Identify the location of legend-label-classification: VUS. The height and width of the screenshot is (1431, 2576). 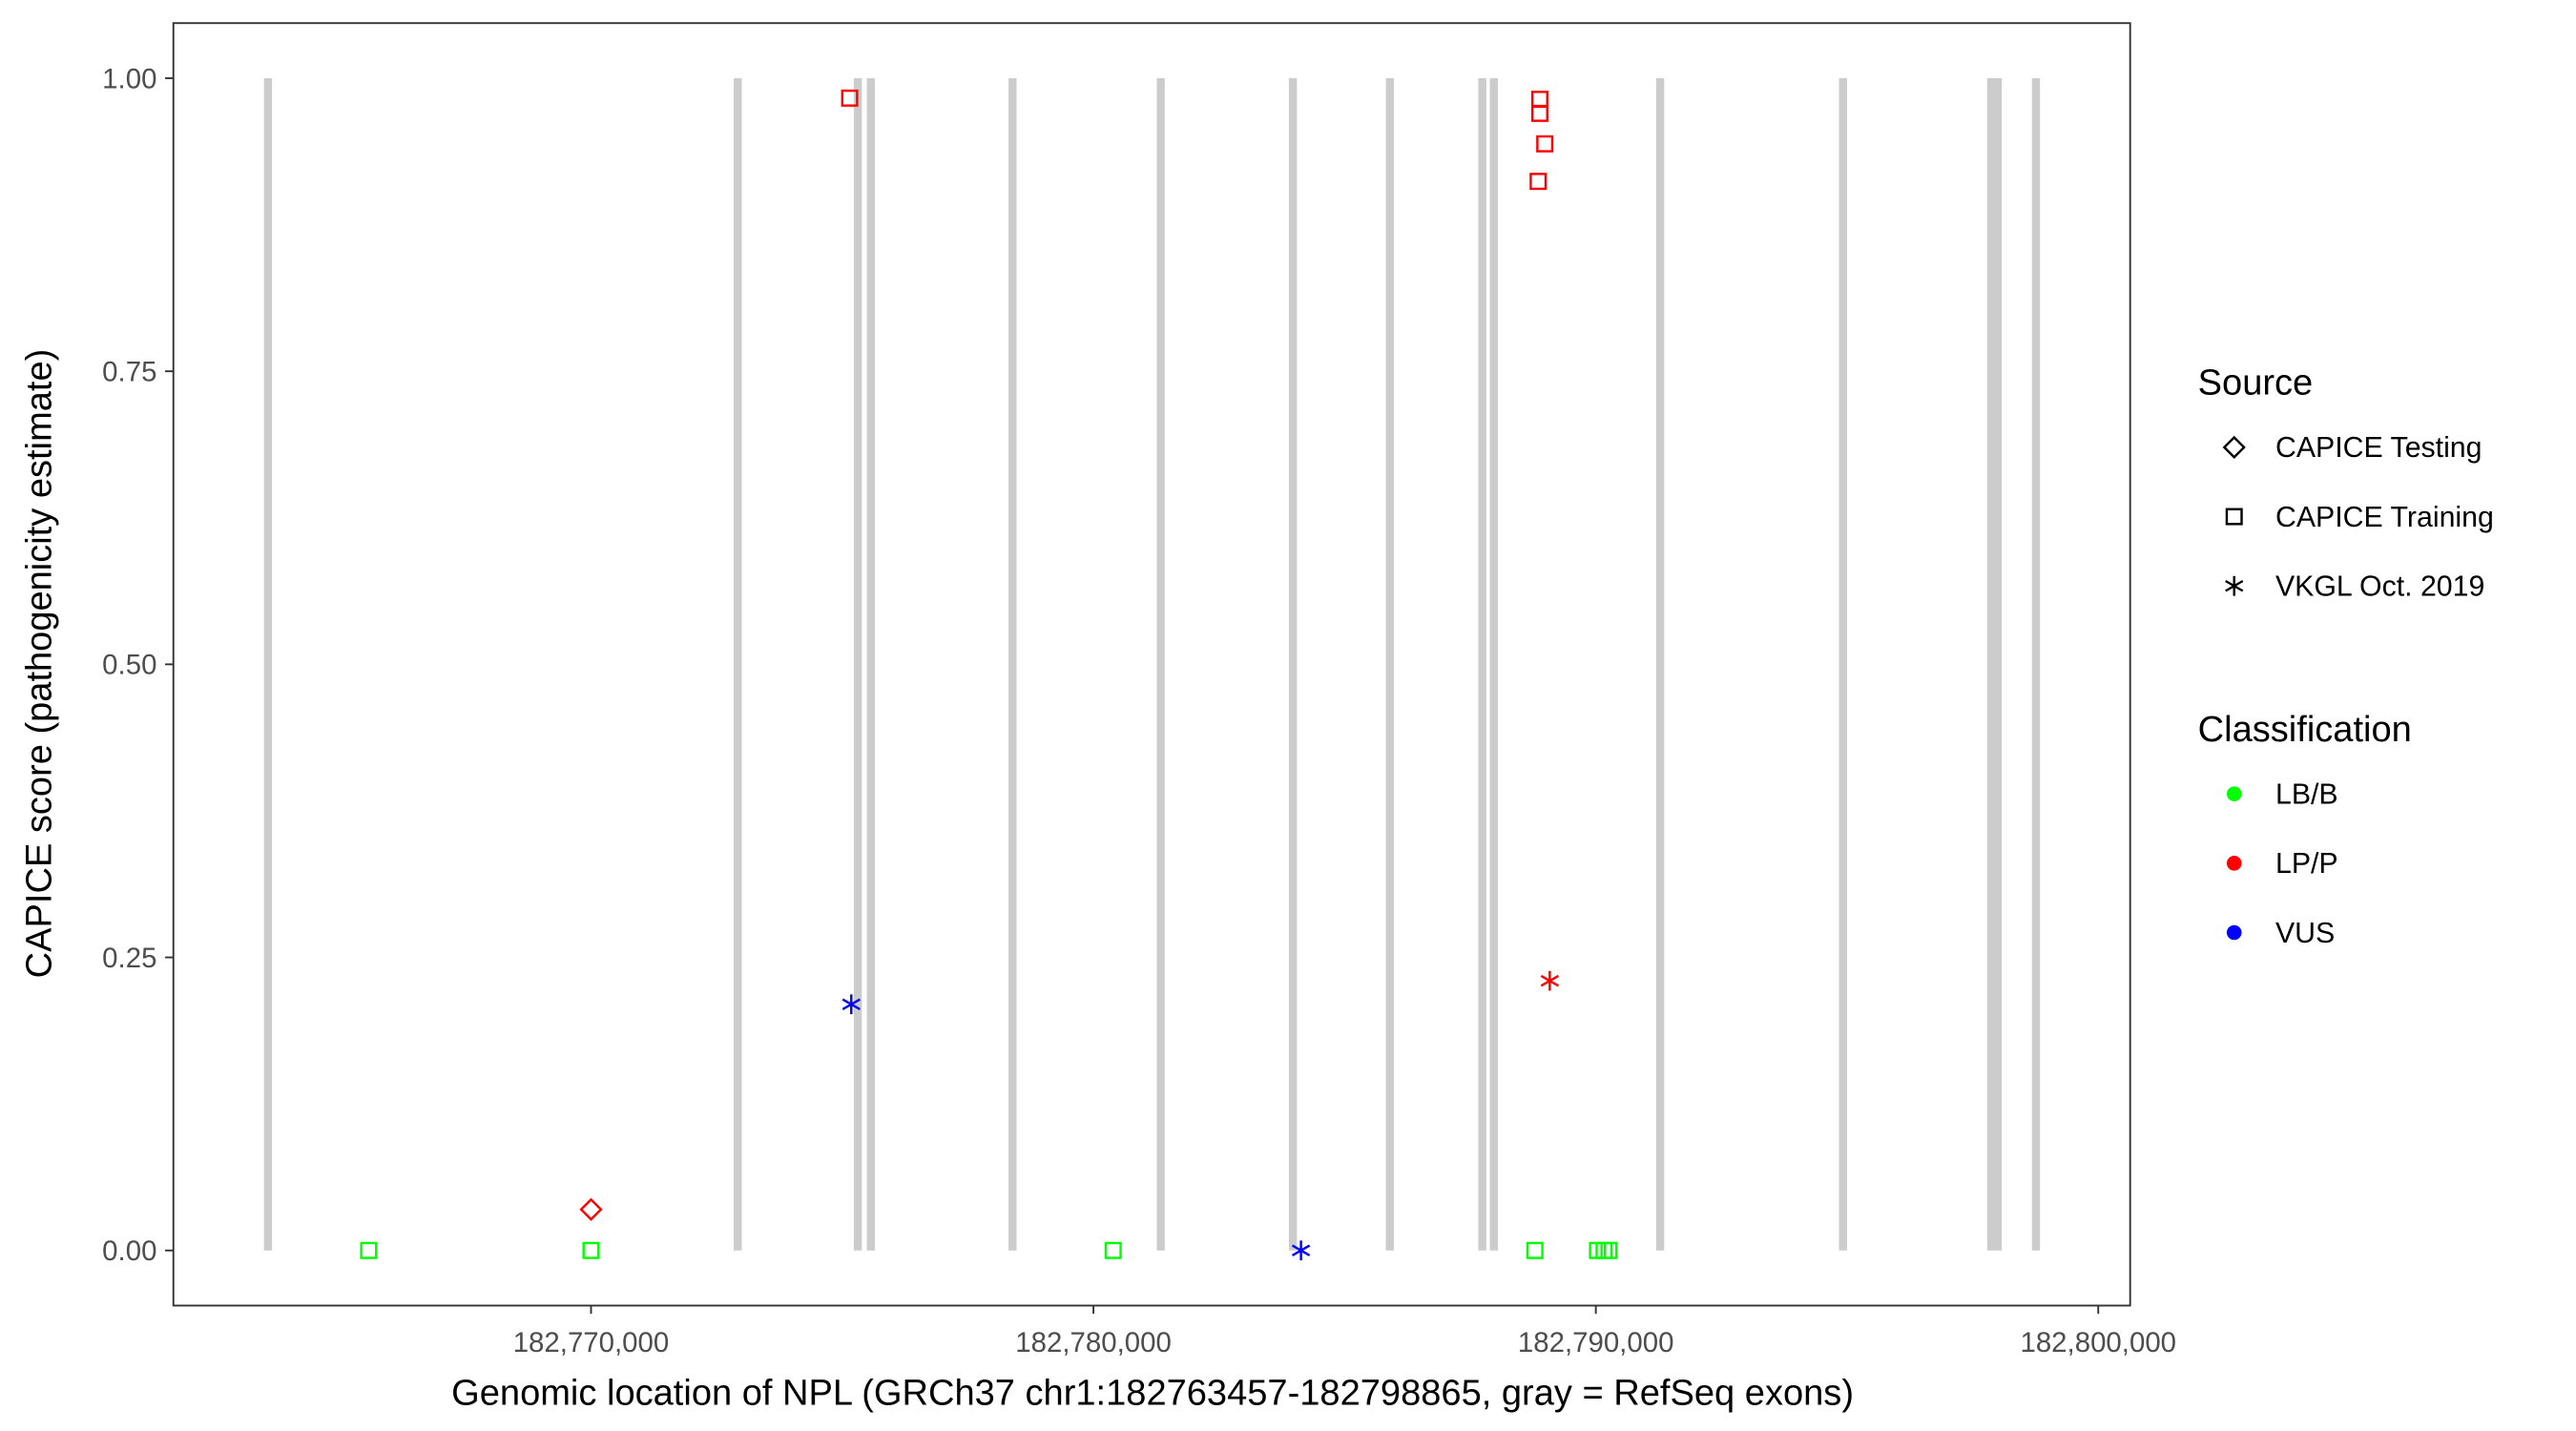
(2305, 933).